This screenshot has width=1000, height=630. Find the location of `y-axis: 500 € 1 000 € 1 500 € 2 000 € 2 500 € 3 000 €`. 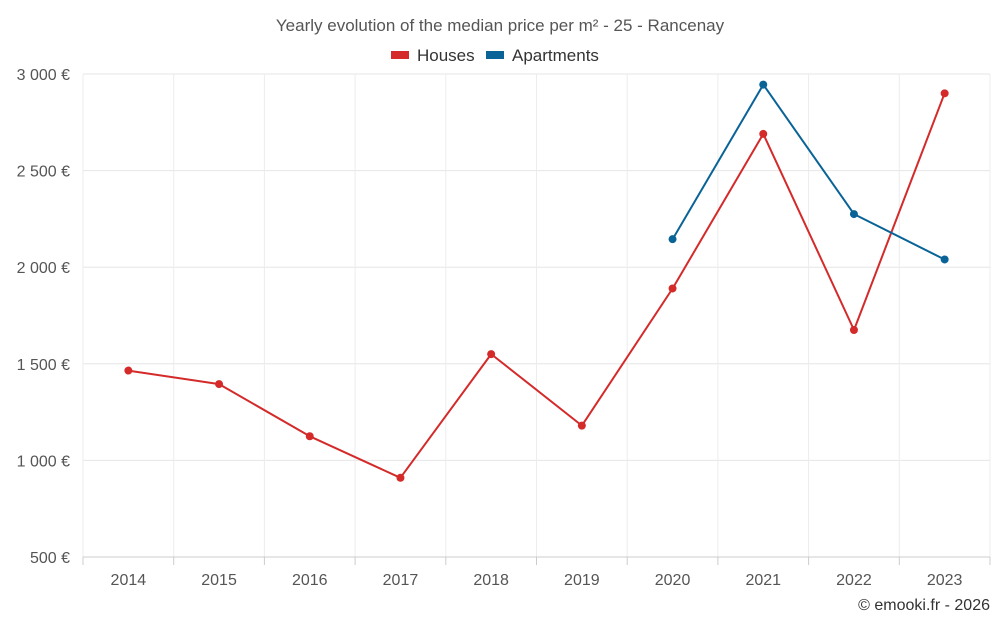

y-axis: 500 € 1 000 € 1 500 € 2 000 € 2 500 € 3 000 € is located at coordinates (43, 317).